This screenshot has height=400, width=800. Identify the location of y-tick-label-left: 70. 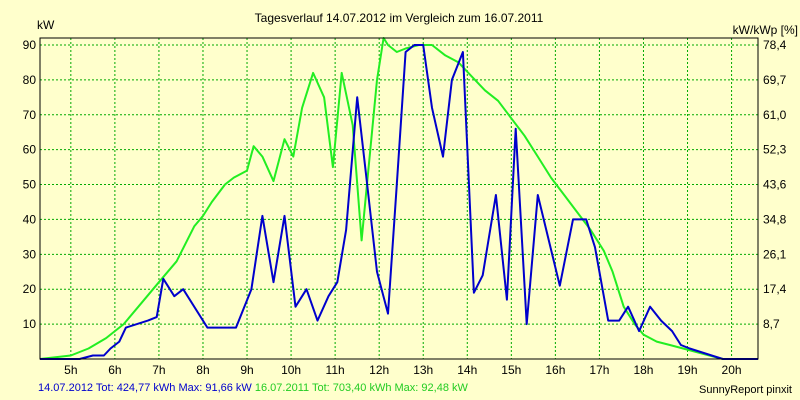
(30, 115).